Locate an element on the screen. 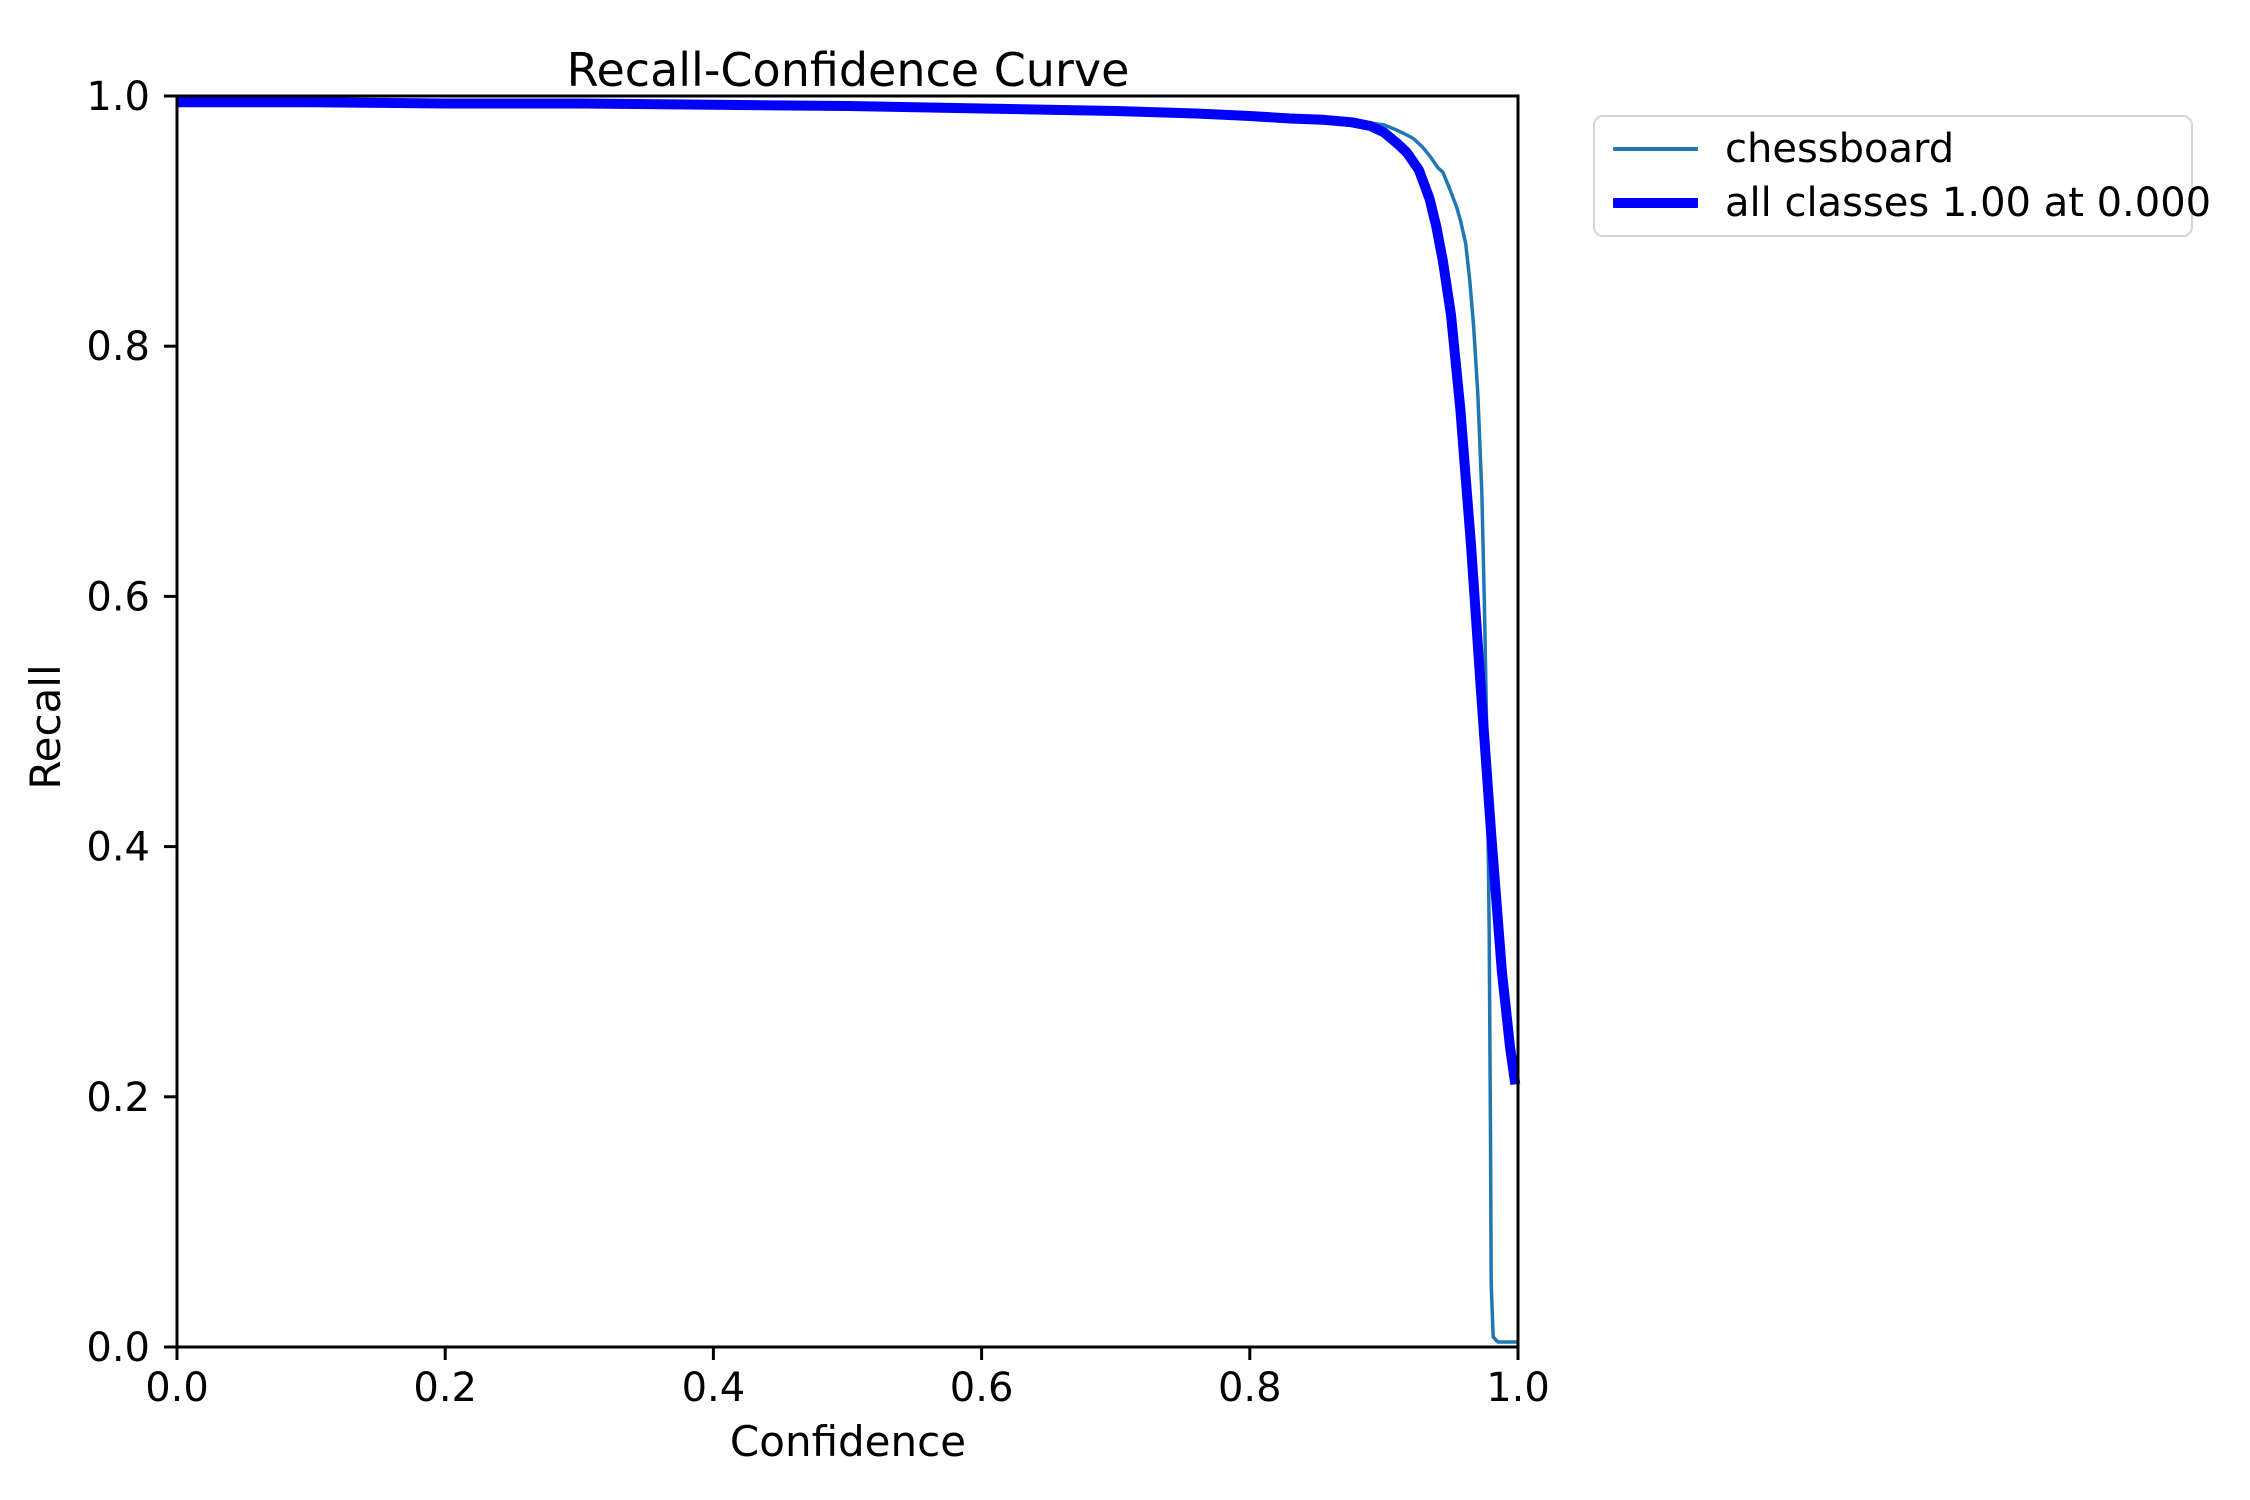 Image resolution: width=2250 pixels, height=1500 pixels. y-tick-label: 0.4 is located at coordinates (118, 848).